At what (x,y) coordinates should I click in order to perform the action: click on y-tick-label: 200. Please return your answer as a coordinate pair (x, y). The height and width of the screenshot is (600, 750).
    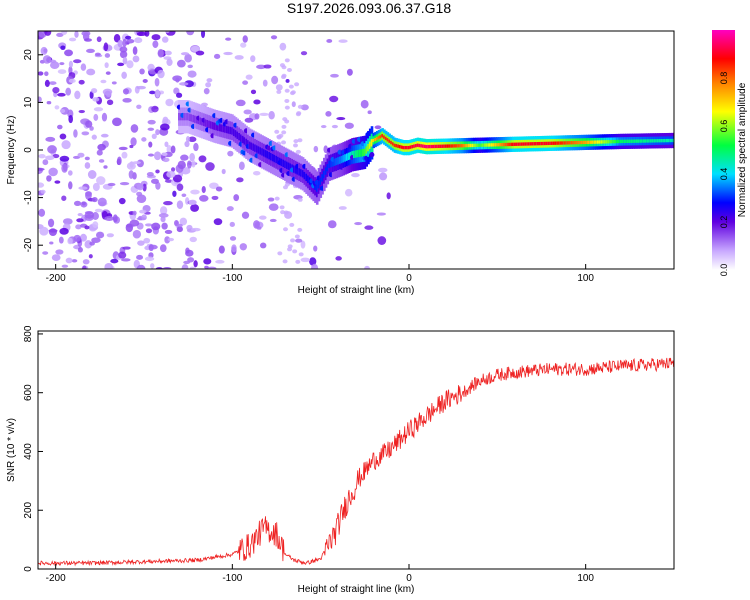
    Looking at the image, I should click on (28, 509).